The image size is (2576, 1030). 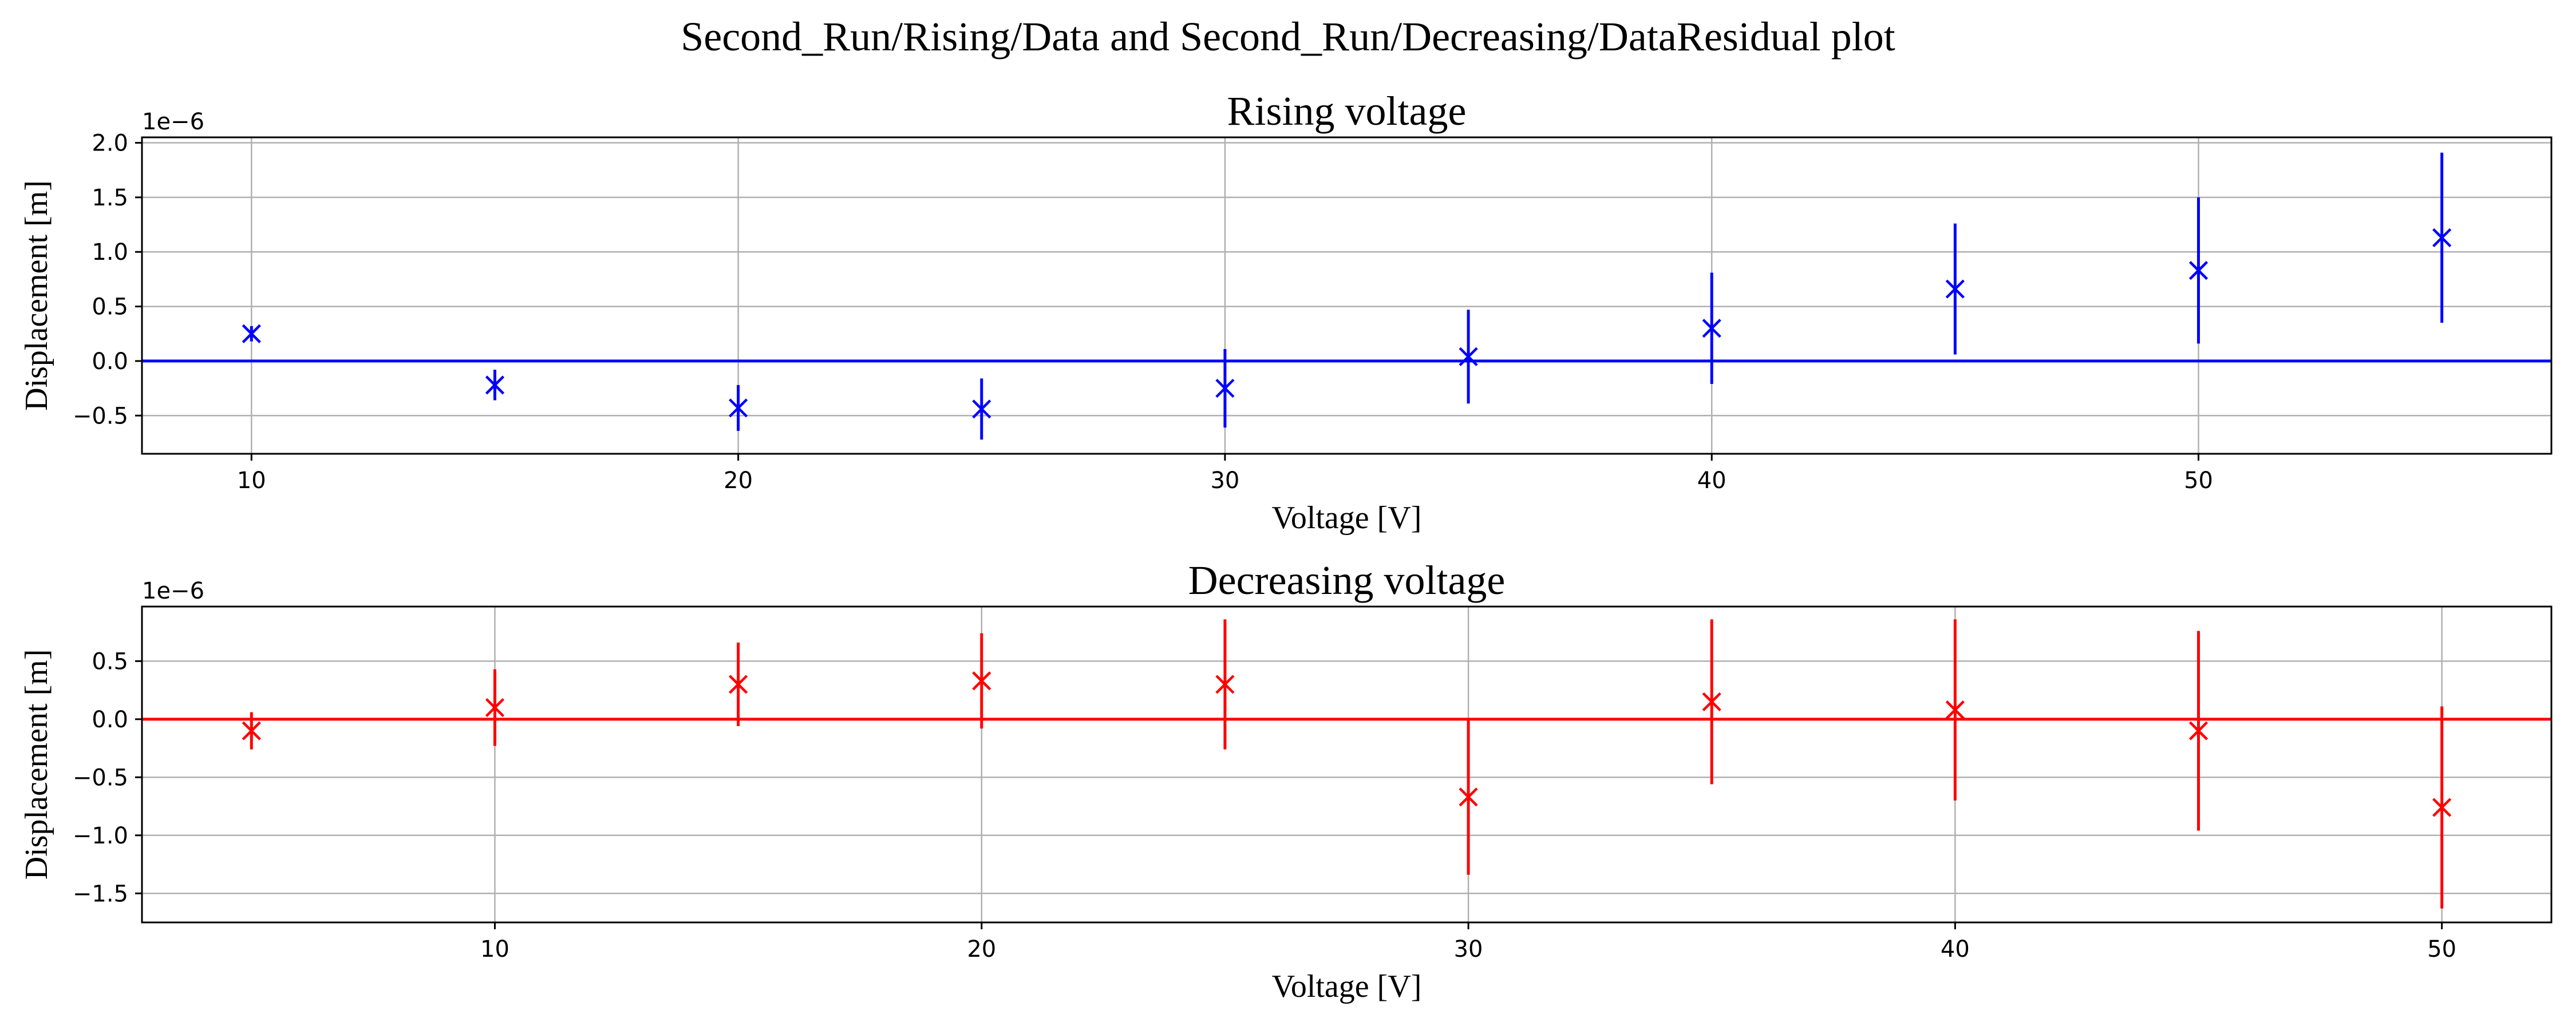 I want to click on y-tick-label: 1.5, so click(x=110, y=198).